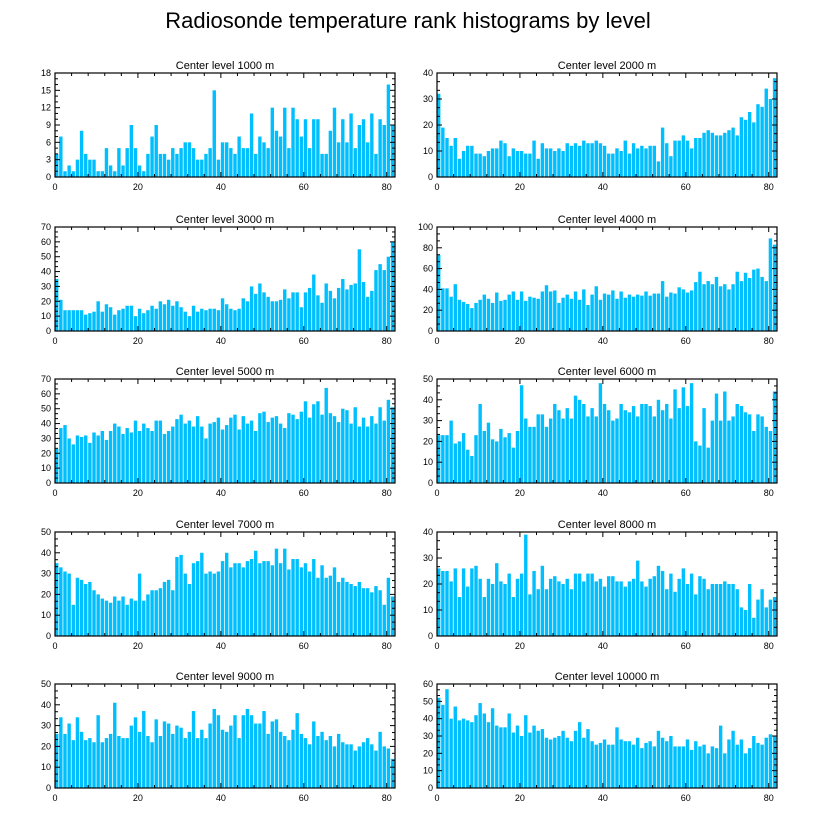  Describe the element at coordinates (607, 66) in the screenshot. I see `panel-title: Center level 2000 m` at that location.